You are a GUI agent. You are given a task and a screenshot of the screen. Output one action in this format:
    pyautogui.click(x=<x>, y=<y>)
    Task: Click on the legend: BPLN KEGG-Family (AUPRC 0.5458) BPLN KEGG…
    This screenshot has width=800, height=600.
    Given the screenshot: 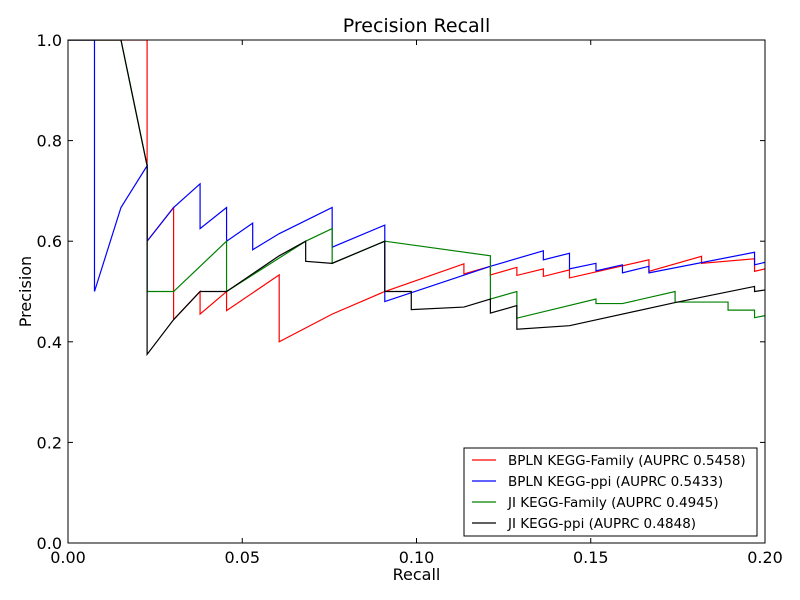 What is the action you would take?
    pyautogui.click(x=610, y=492)
    